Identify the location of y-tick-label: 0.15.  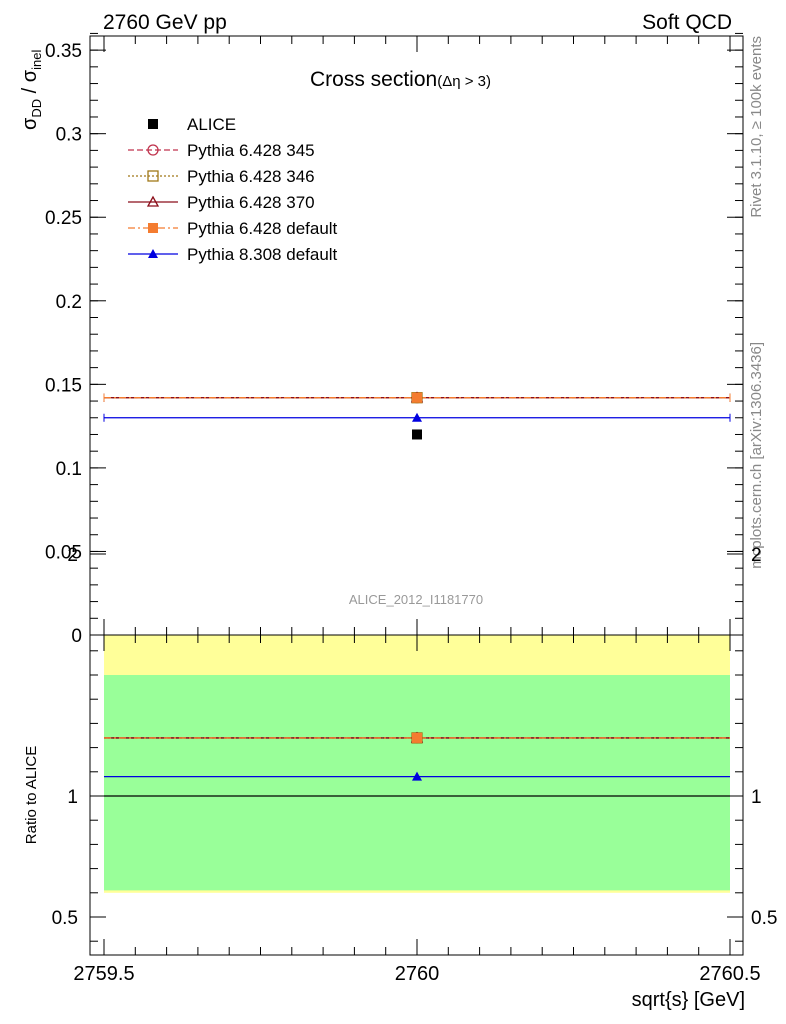
(63, 385).